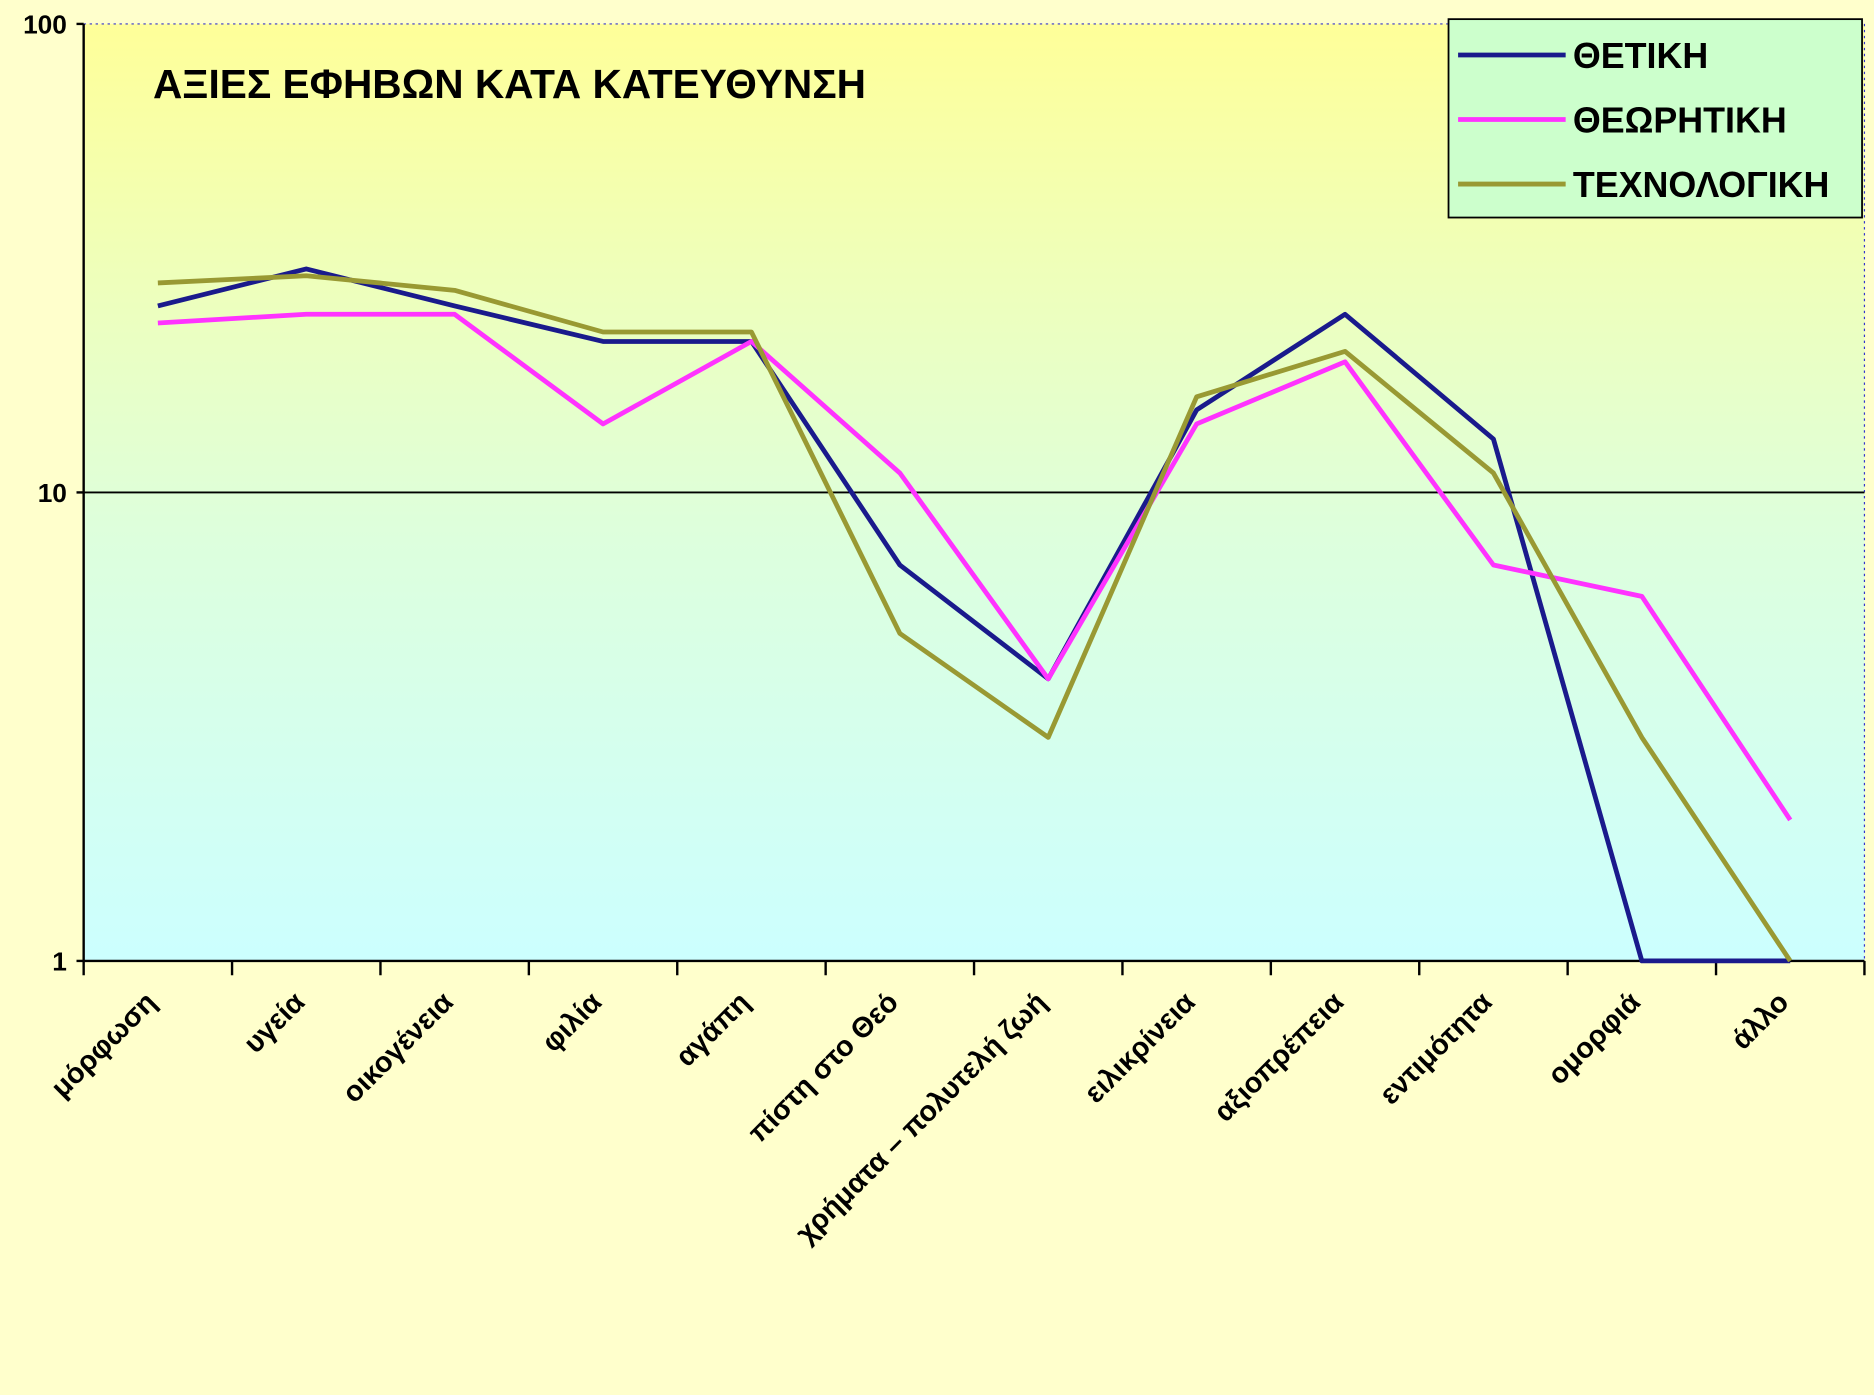 The height and width of the screenshot is (1395, 1874). I want to click on legend-label: ΘΕΩΡΗΤΙΚΗ, so click(1680, 121).